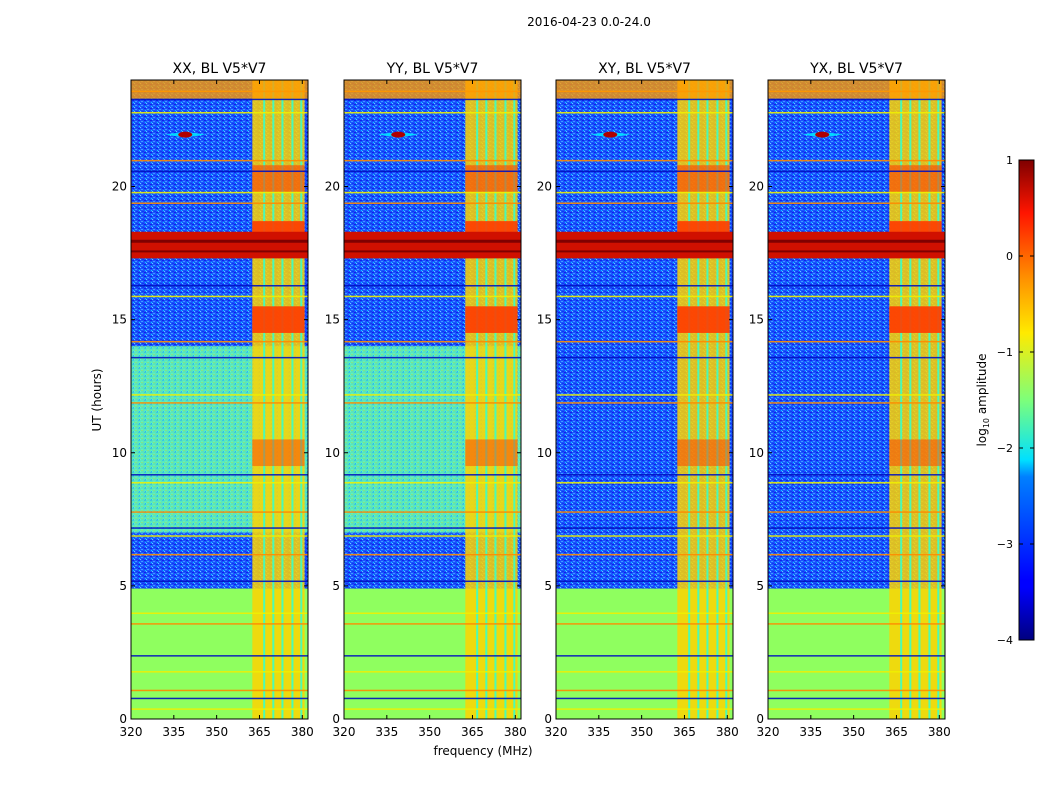 The height and width of the screenshot is (800, 1050). What do you see at coordinates (1005, 448) in the screenshot?
I see `colorbar-tick-label: −2` at bounding box center [1005, 448].